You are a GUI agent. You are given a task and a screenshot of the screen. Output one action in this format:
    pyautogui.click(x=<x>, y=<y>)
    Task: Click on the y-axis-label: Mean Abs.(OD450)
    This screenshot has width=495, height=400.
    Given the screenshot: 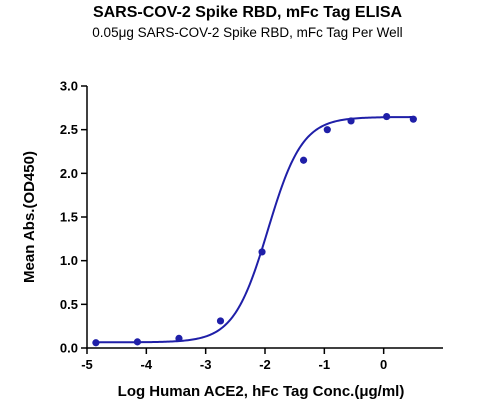 What is the action you would take?
    pyautogui.click(x=29, y=217)
    